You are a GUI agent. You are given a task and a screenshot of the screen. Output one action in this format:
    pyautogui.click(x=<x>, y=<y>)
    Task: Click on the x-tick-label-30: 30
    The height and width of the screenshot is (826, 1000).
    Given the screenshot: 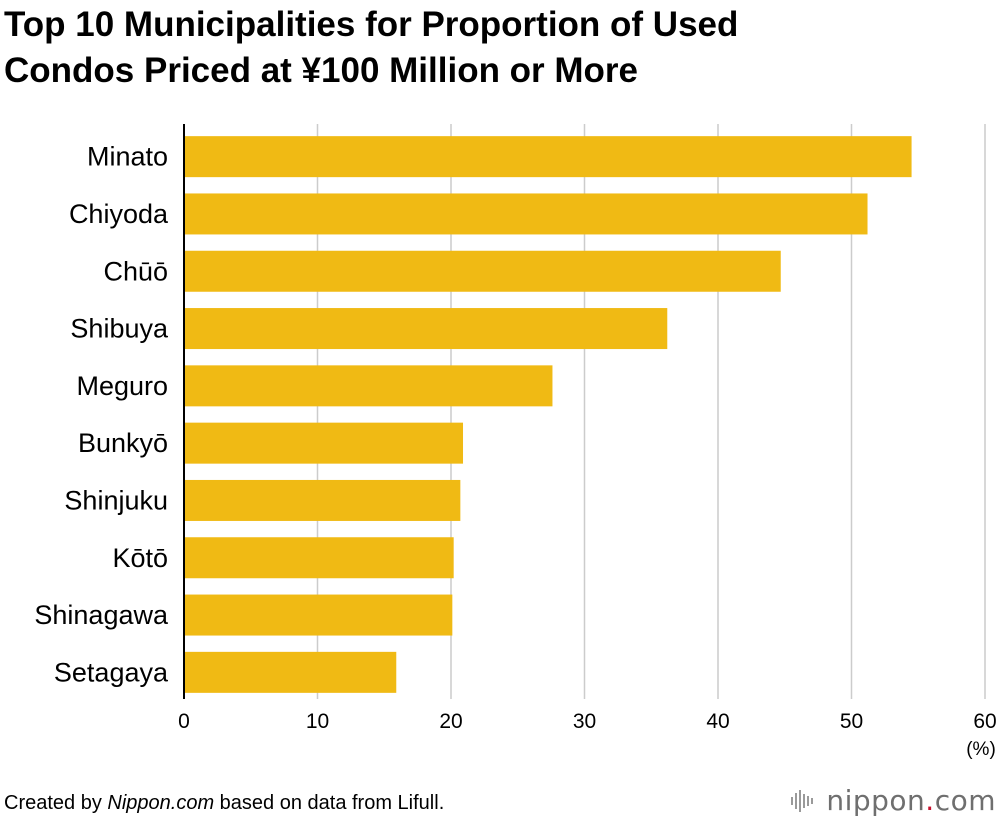 What is the action you would take?
    pyautogui.click(x=584, y=721)
    